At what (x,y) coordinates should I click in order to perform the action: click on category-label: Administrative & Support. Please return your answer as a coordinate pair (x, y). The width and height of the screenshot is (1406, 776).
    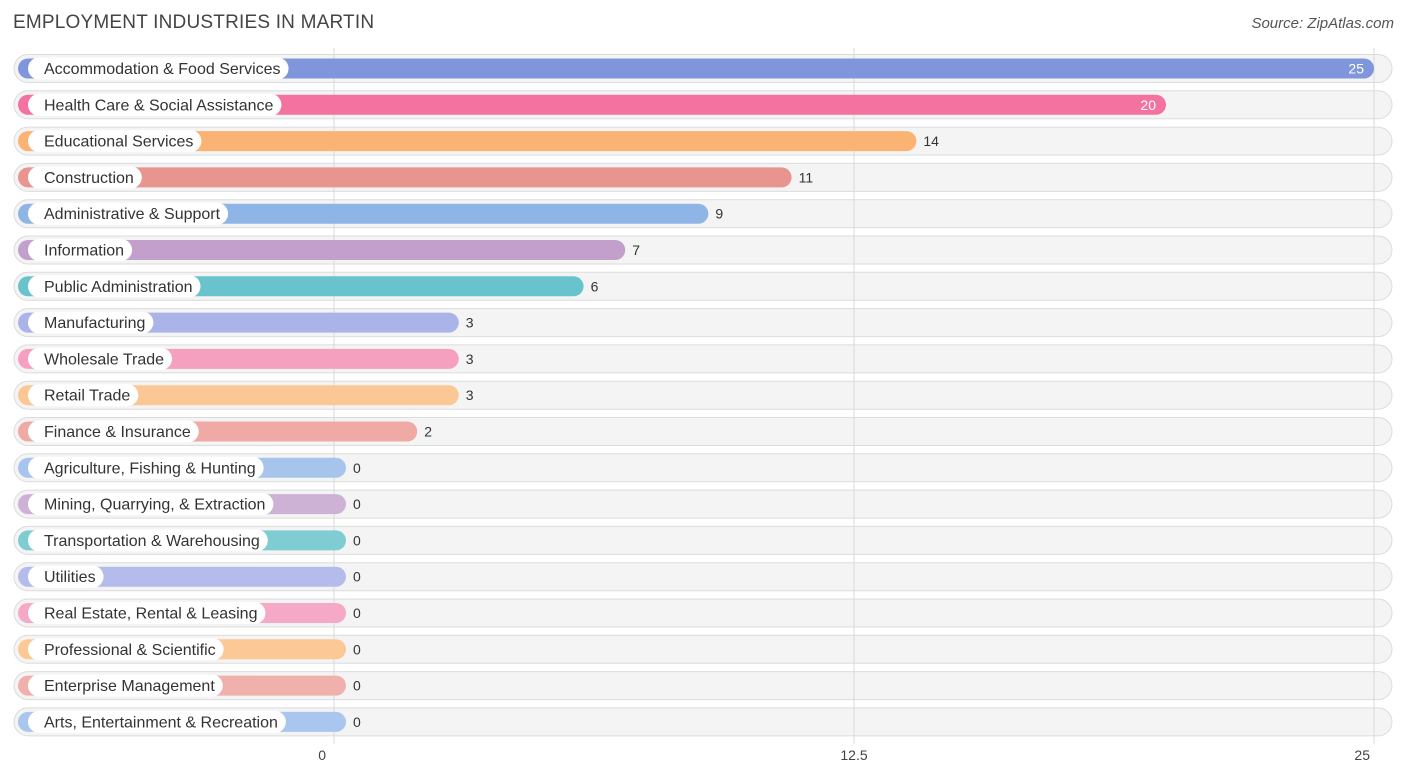
    Looking at the image, I should click on (132, 214).